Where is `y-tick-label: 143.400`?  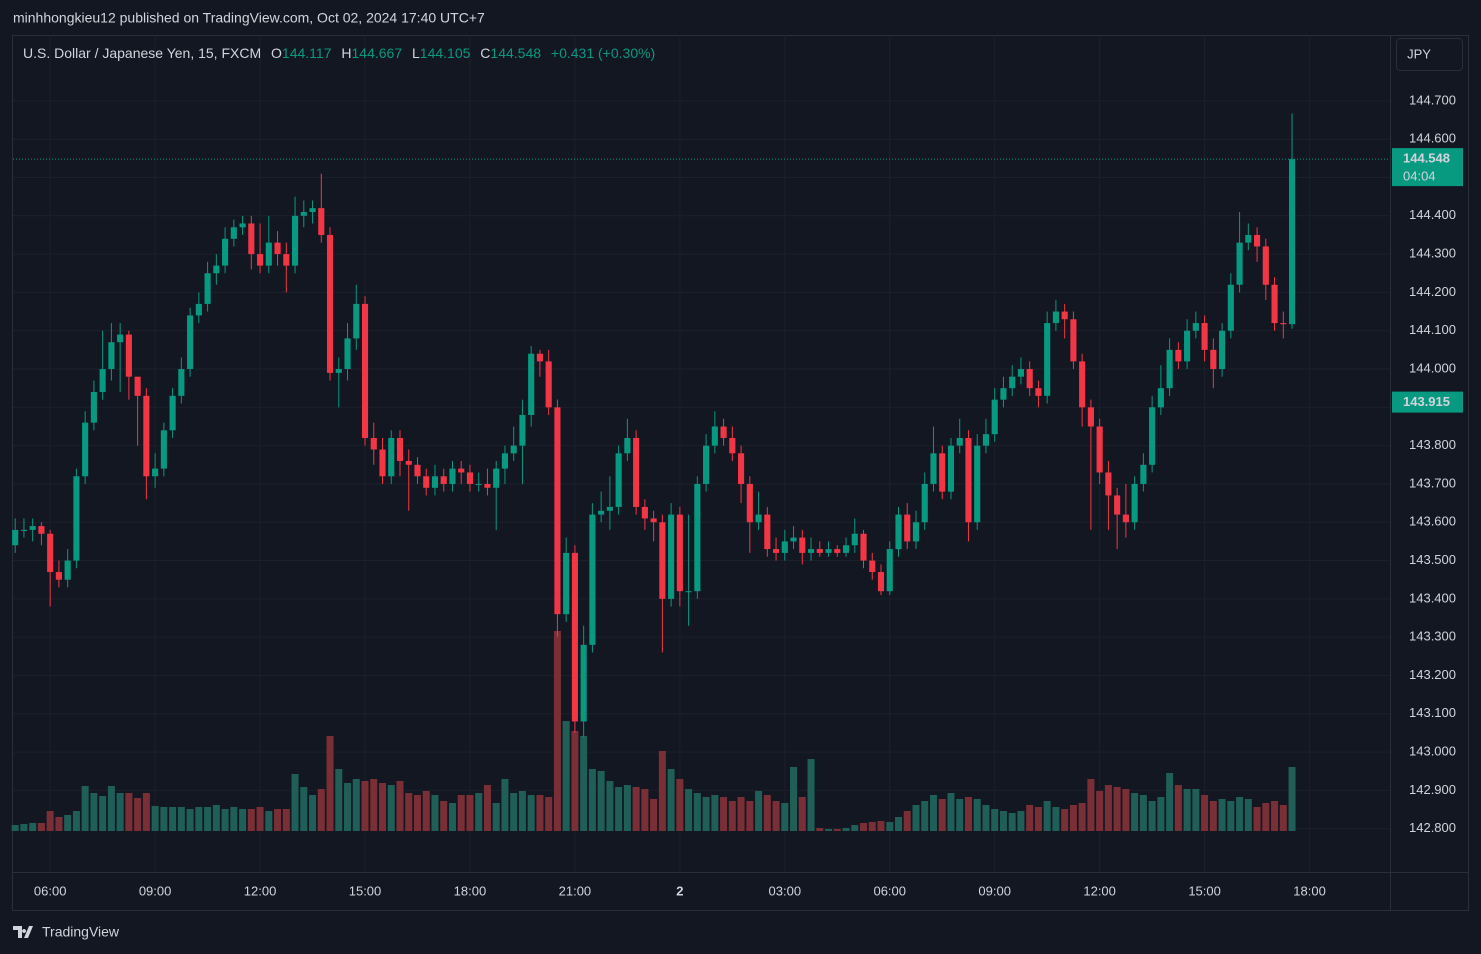
y-tick-label: 143.400 is located at coordinates (1432, 597).